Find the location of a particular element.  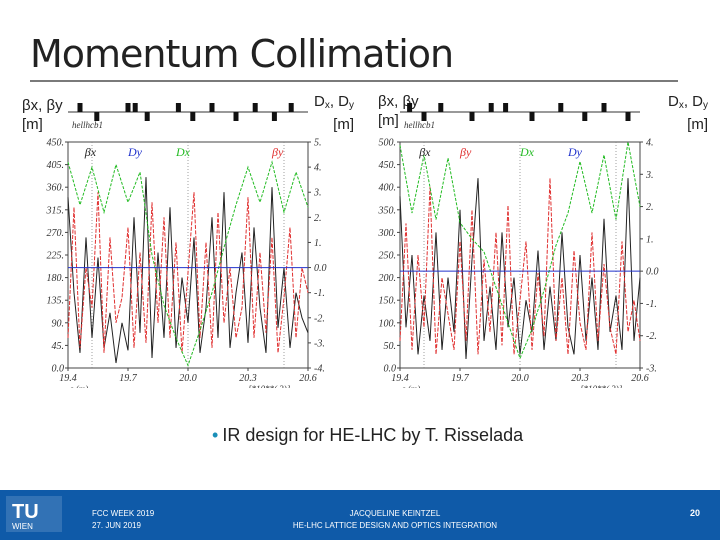

y-left-tick-label: 360. is located at coordinates (55, 188).